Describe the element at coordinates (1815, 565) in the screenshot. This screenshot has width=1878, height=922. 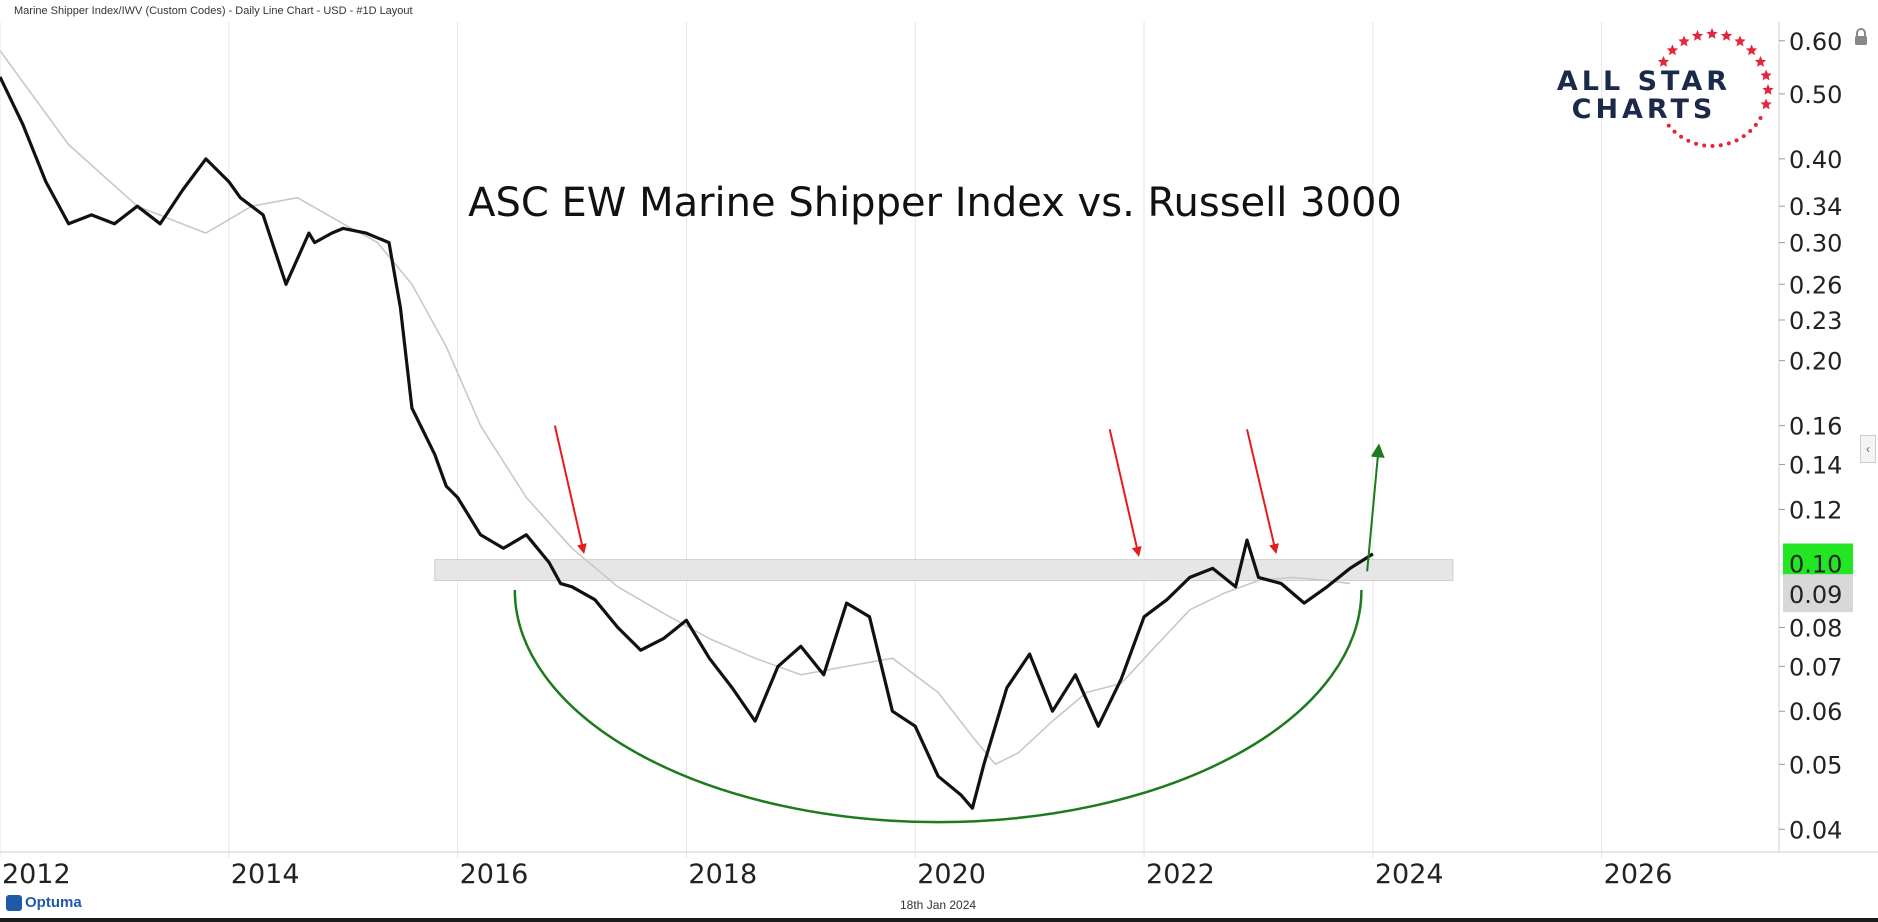
I see `last-value-label: 0.10` at that location.